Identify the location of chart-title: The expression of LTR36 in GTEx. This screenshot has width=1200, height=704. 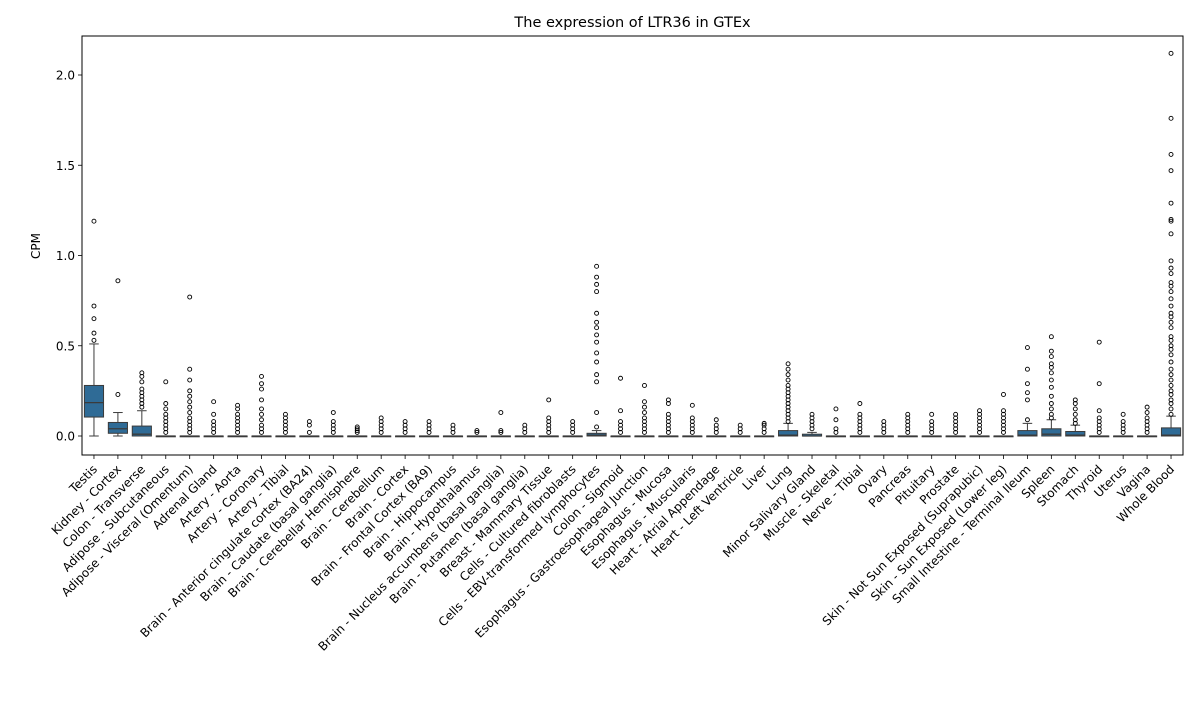
(632, 23).